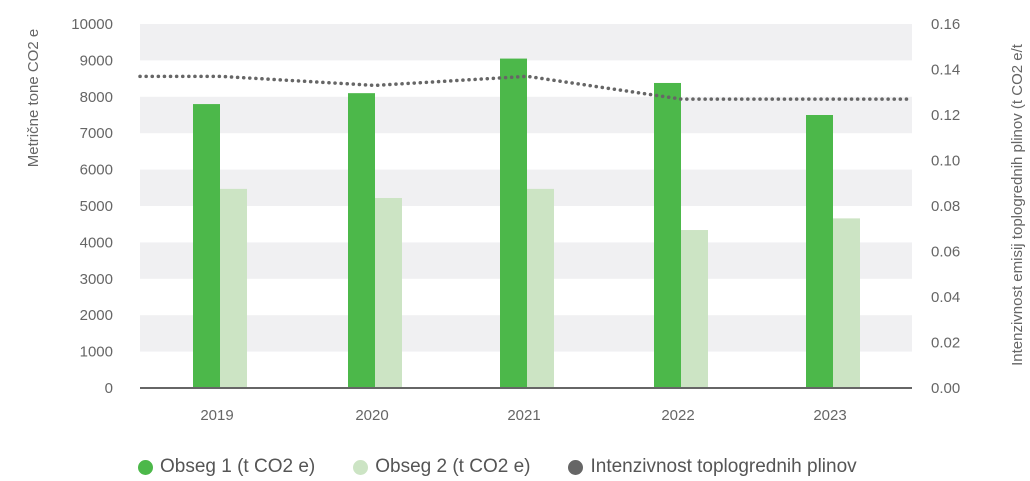  I want to click on y2-tick-label: 0.08, so click(945, 206).